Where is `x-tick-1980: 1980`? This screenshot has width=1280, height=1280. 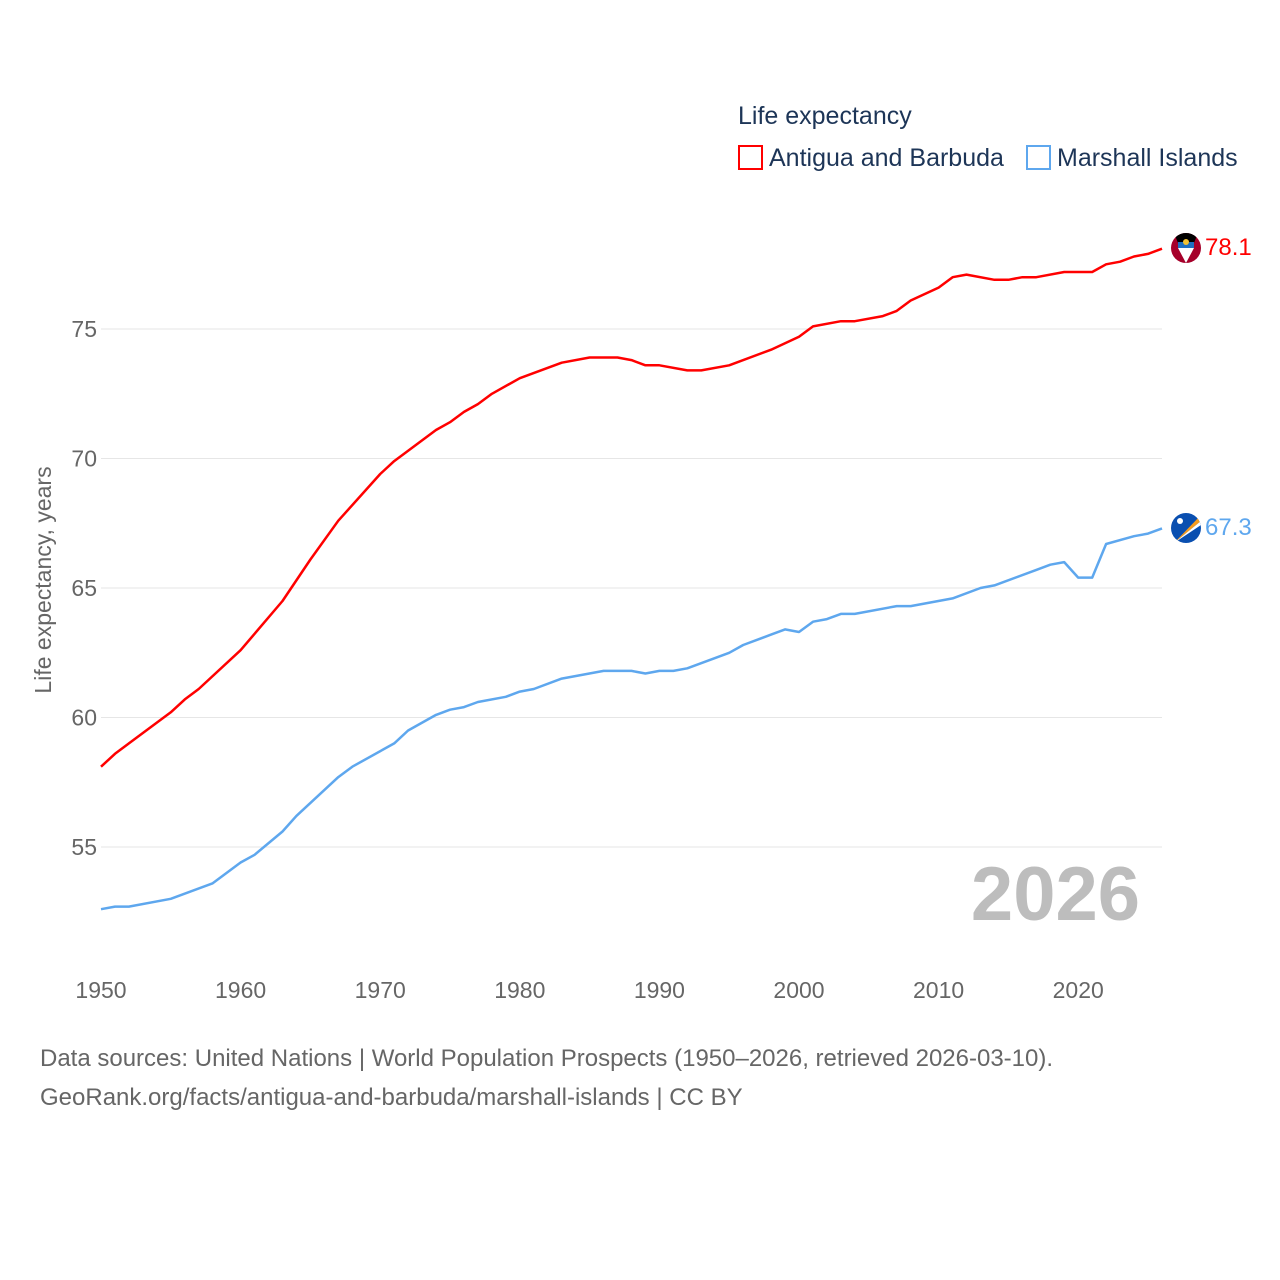 x-tick-1980: 1980 is located at coordinates (519, 990).